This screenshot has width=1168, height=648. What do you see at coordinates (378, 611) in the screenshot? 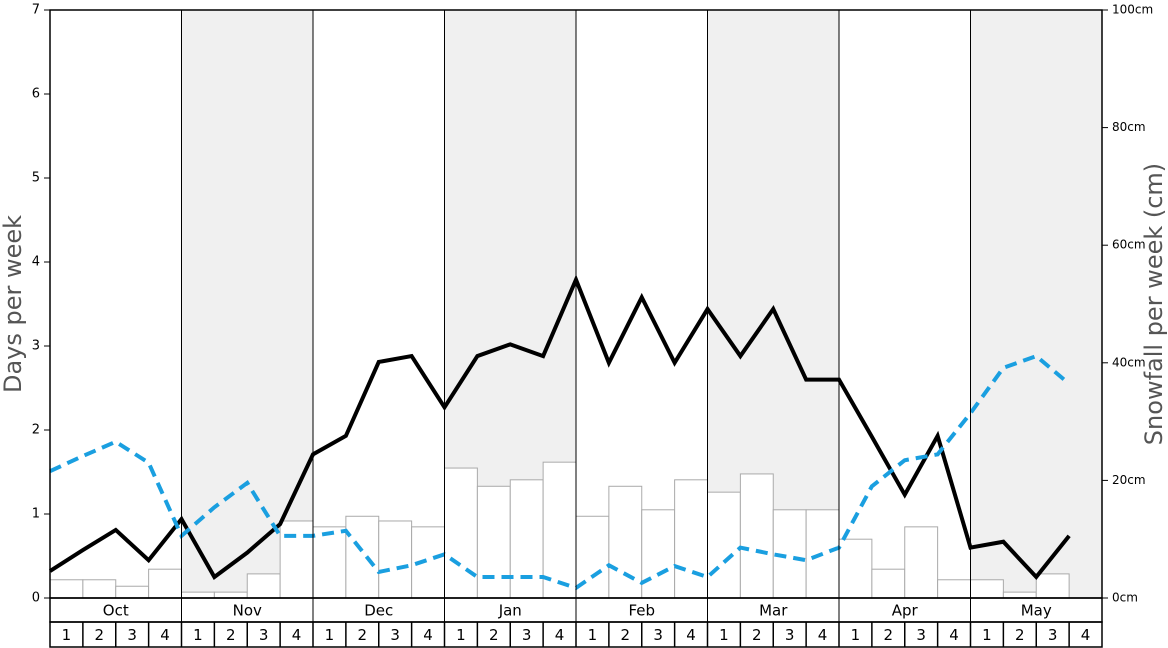
I see `month-label: Dec` at bounding box center [378, 611].